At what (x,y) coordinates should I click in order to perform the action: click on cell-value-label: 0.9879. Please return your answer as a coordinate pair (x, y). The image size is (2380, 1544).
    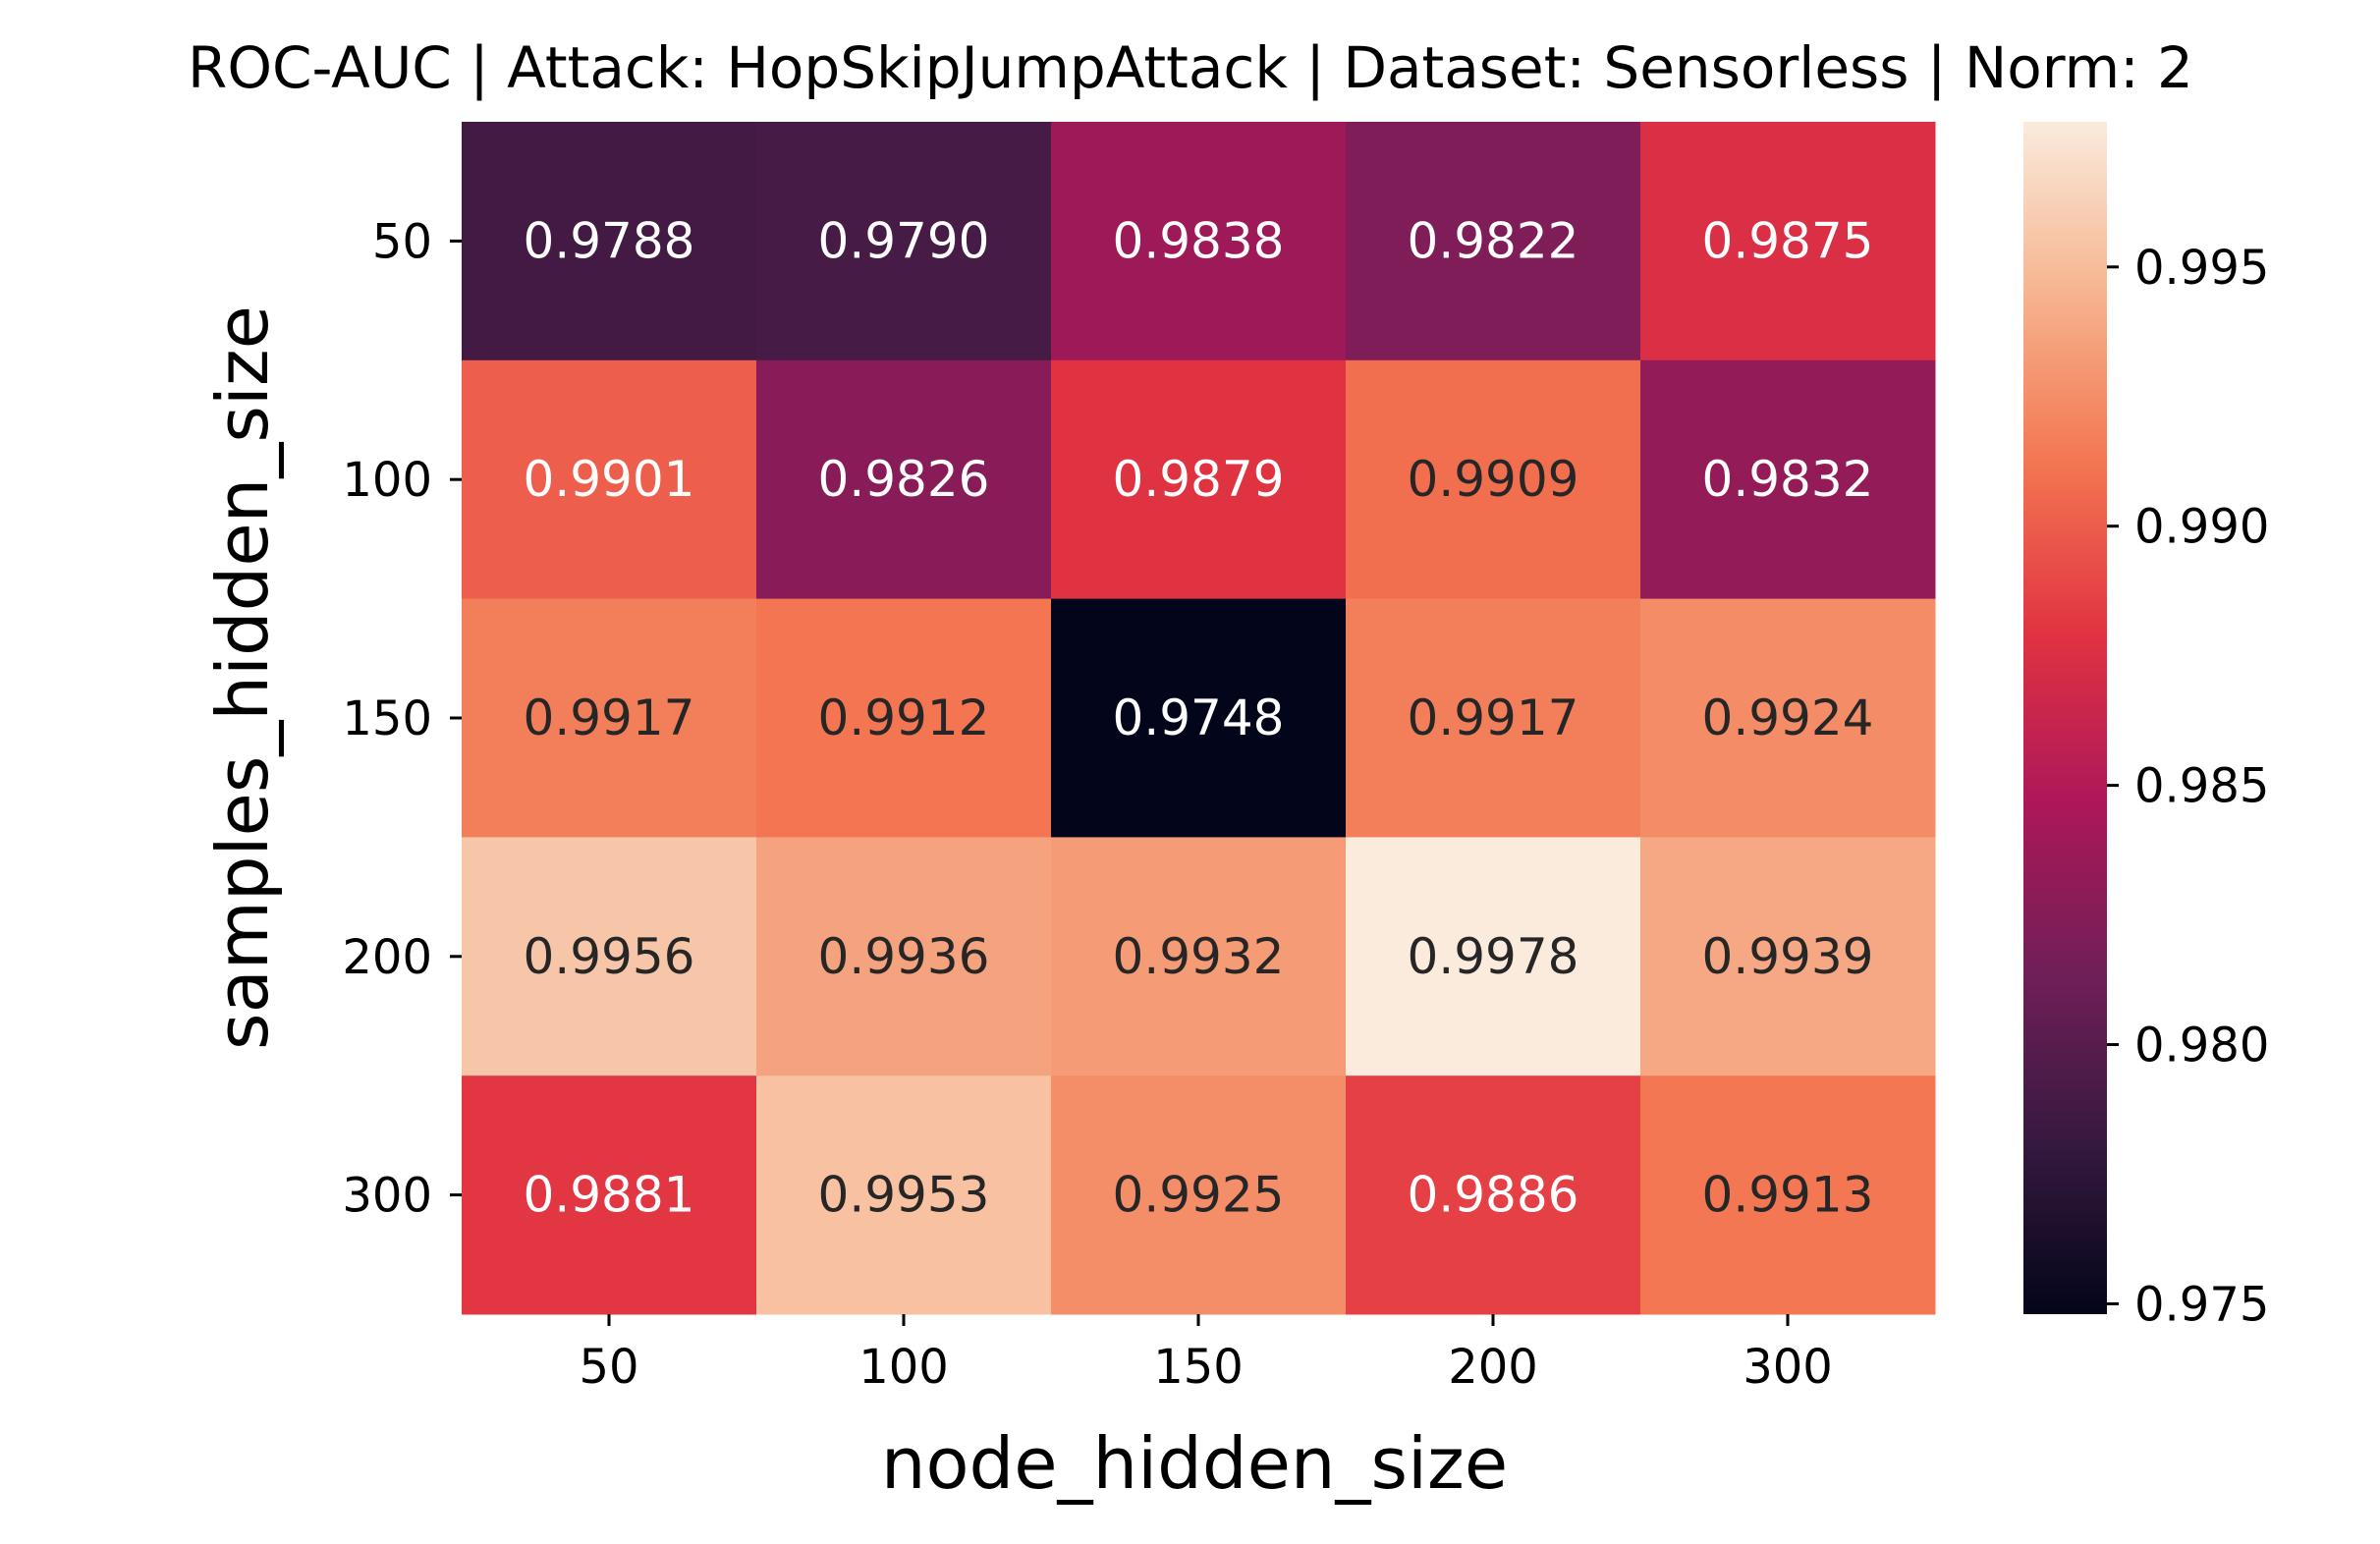
    Looking at the image, I should click on (1199, 480).